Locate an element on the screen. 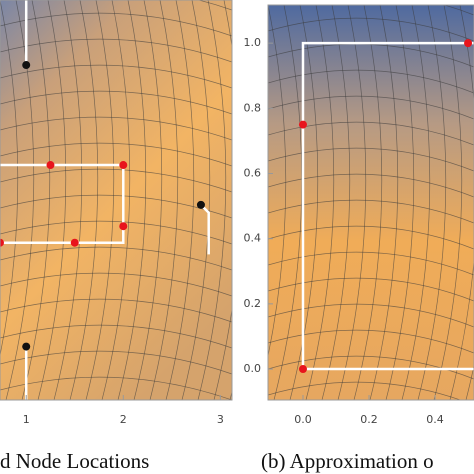 This screenshot has width=474, height=474. x-tick-label: 2 is located at coordinates (123, 419).